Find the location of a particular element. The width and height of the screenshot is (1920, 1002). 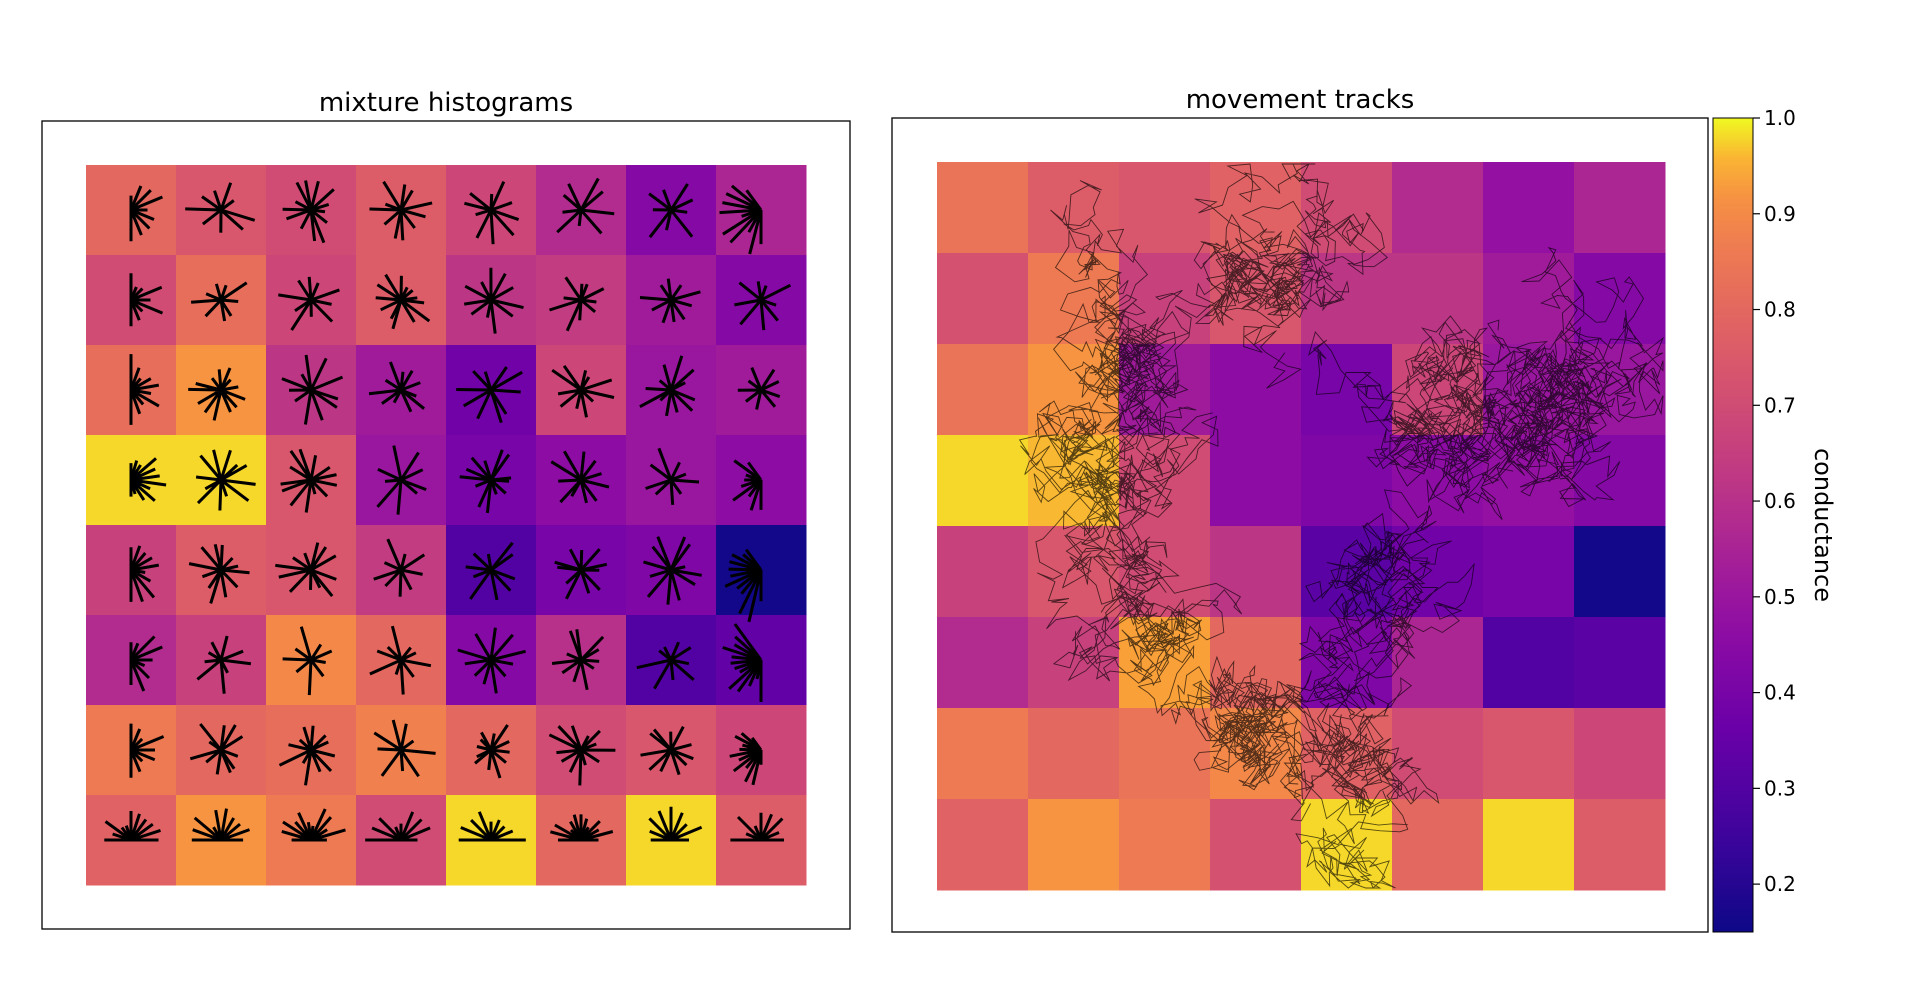

colorbar-tick-label: 0.9 is located at coordinates (1780, 214).